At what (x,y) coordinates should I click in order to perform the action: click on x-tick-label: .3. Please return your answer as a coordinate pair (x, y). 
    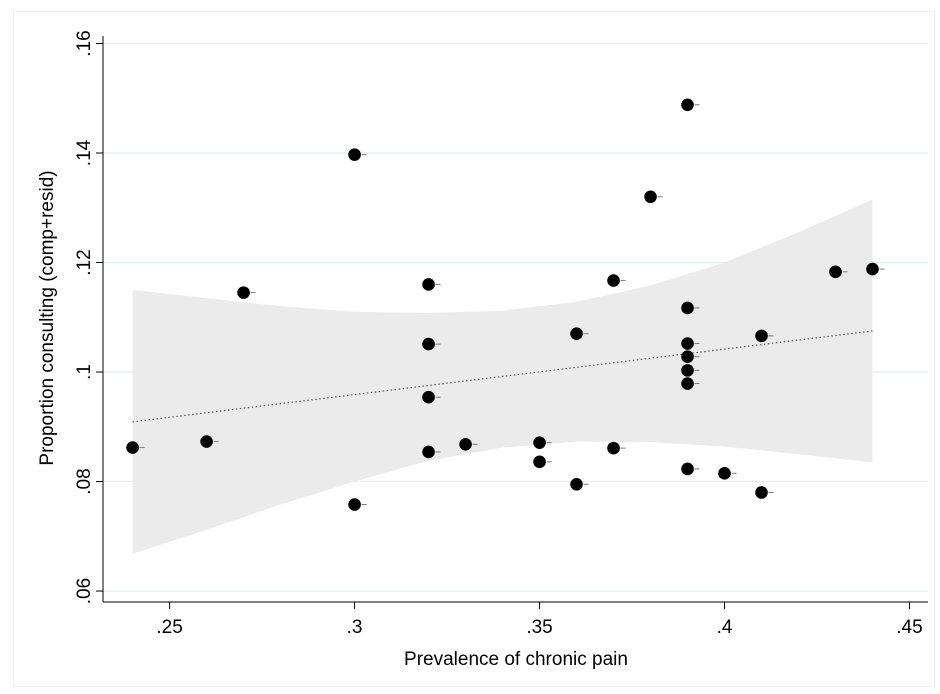
    Looking at the image, I should click on (355, 627).